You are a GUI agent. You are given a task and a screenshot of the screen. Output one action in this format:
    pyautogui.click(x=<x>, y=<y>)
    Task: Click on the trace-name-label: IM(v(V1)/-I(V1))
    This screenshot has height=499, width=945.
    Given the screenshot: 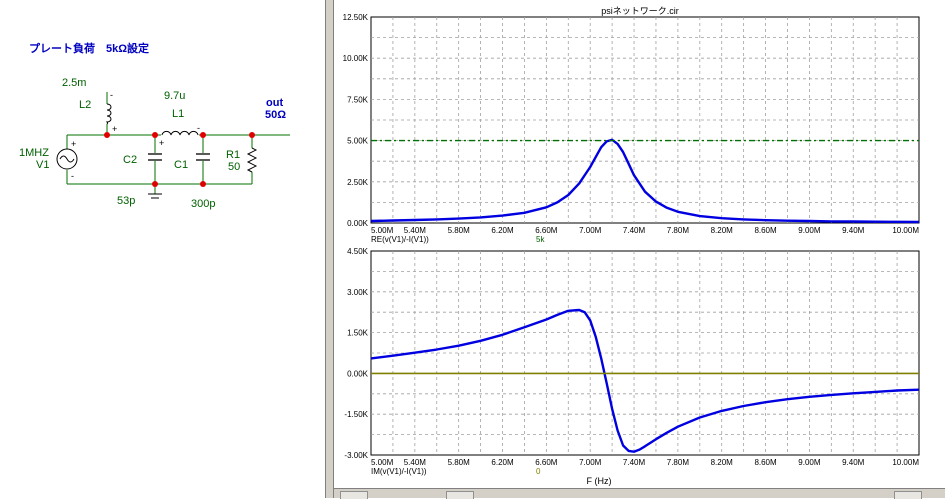 What is the action you would take?
    pyautogui.click(x=399, y=471)
    